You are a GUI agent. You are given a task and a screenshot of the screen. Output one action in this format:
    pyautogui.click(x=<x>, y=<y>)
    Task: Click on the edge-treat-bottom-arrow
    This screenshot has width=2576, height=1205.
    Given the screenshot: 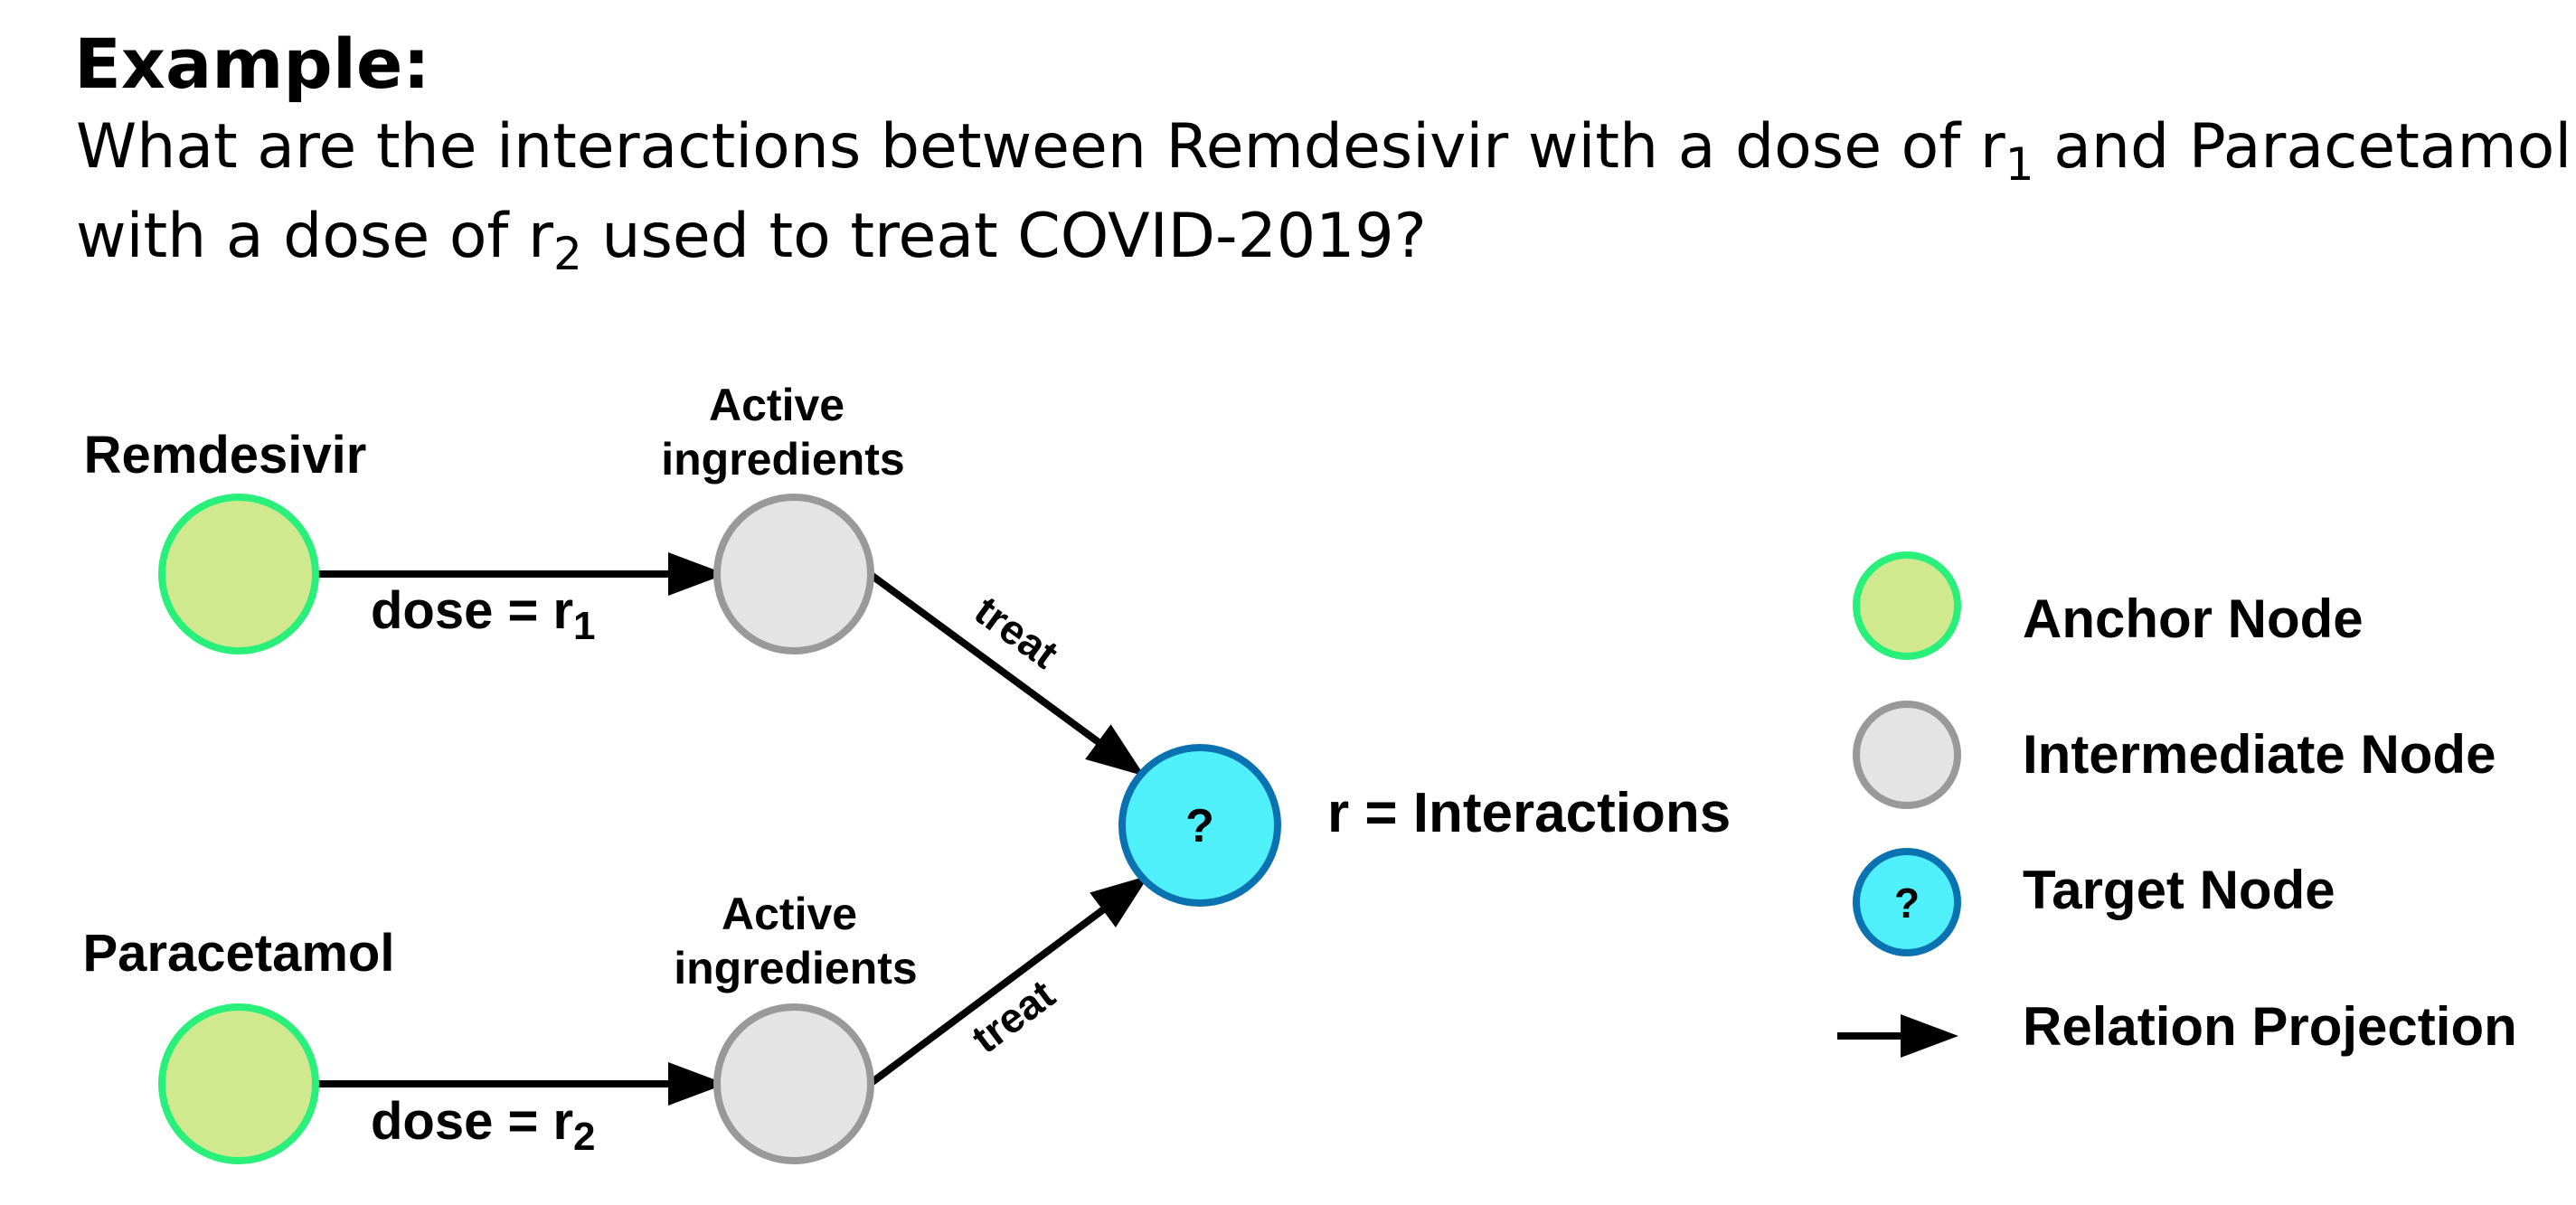 What is the action you would take?
    pyautogui.click(x=1008, y=981)
    